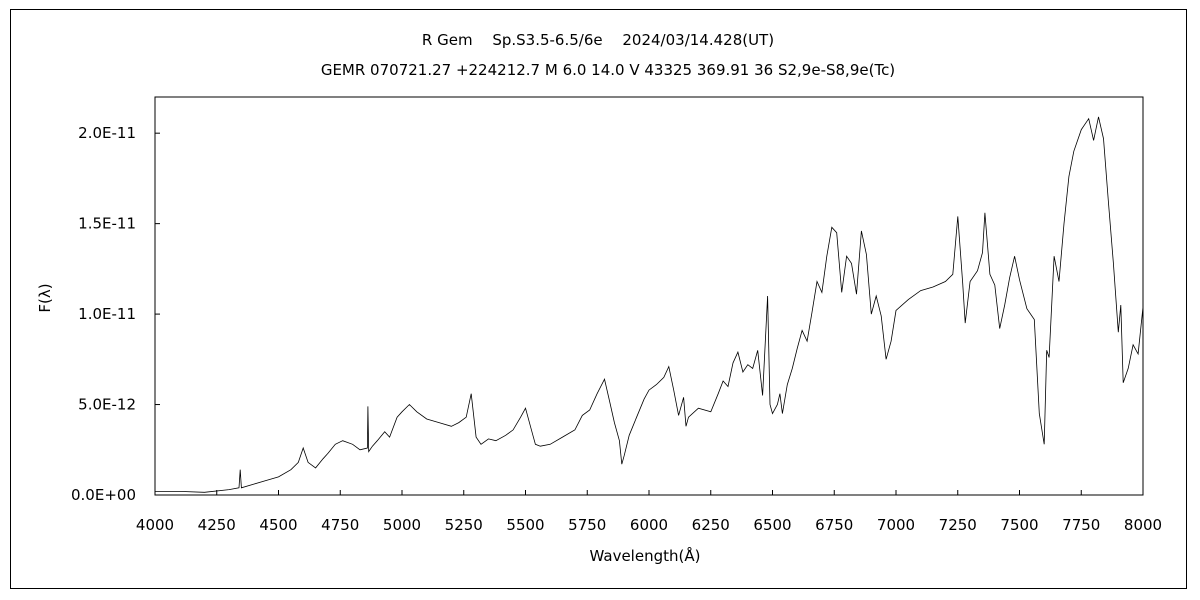  I want to click on x-axis-label: Wavelength(Å), so click(645, 555).